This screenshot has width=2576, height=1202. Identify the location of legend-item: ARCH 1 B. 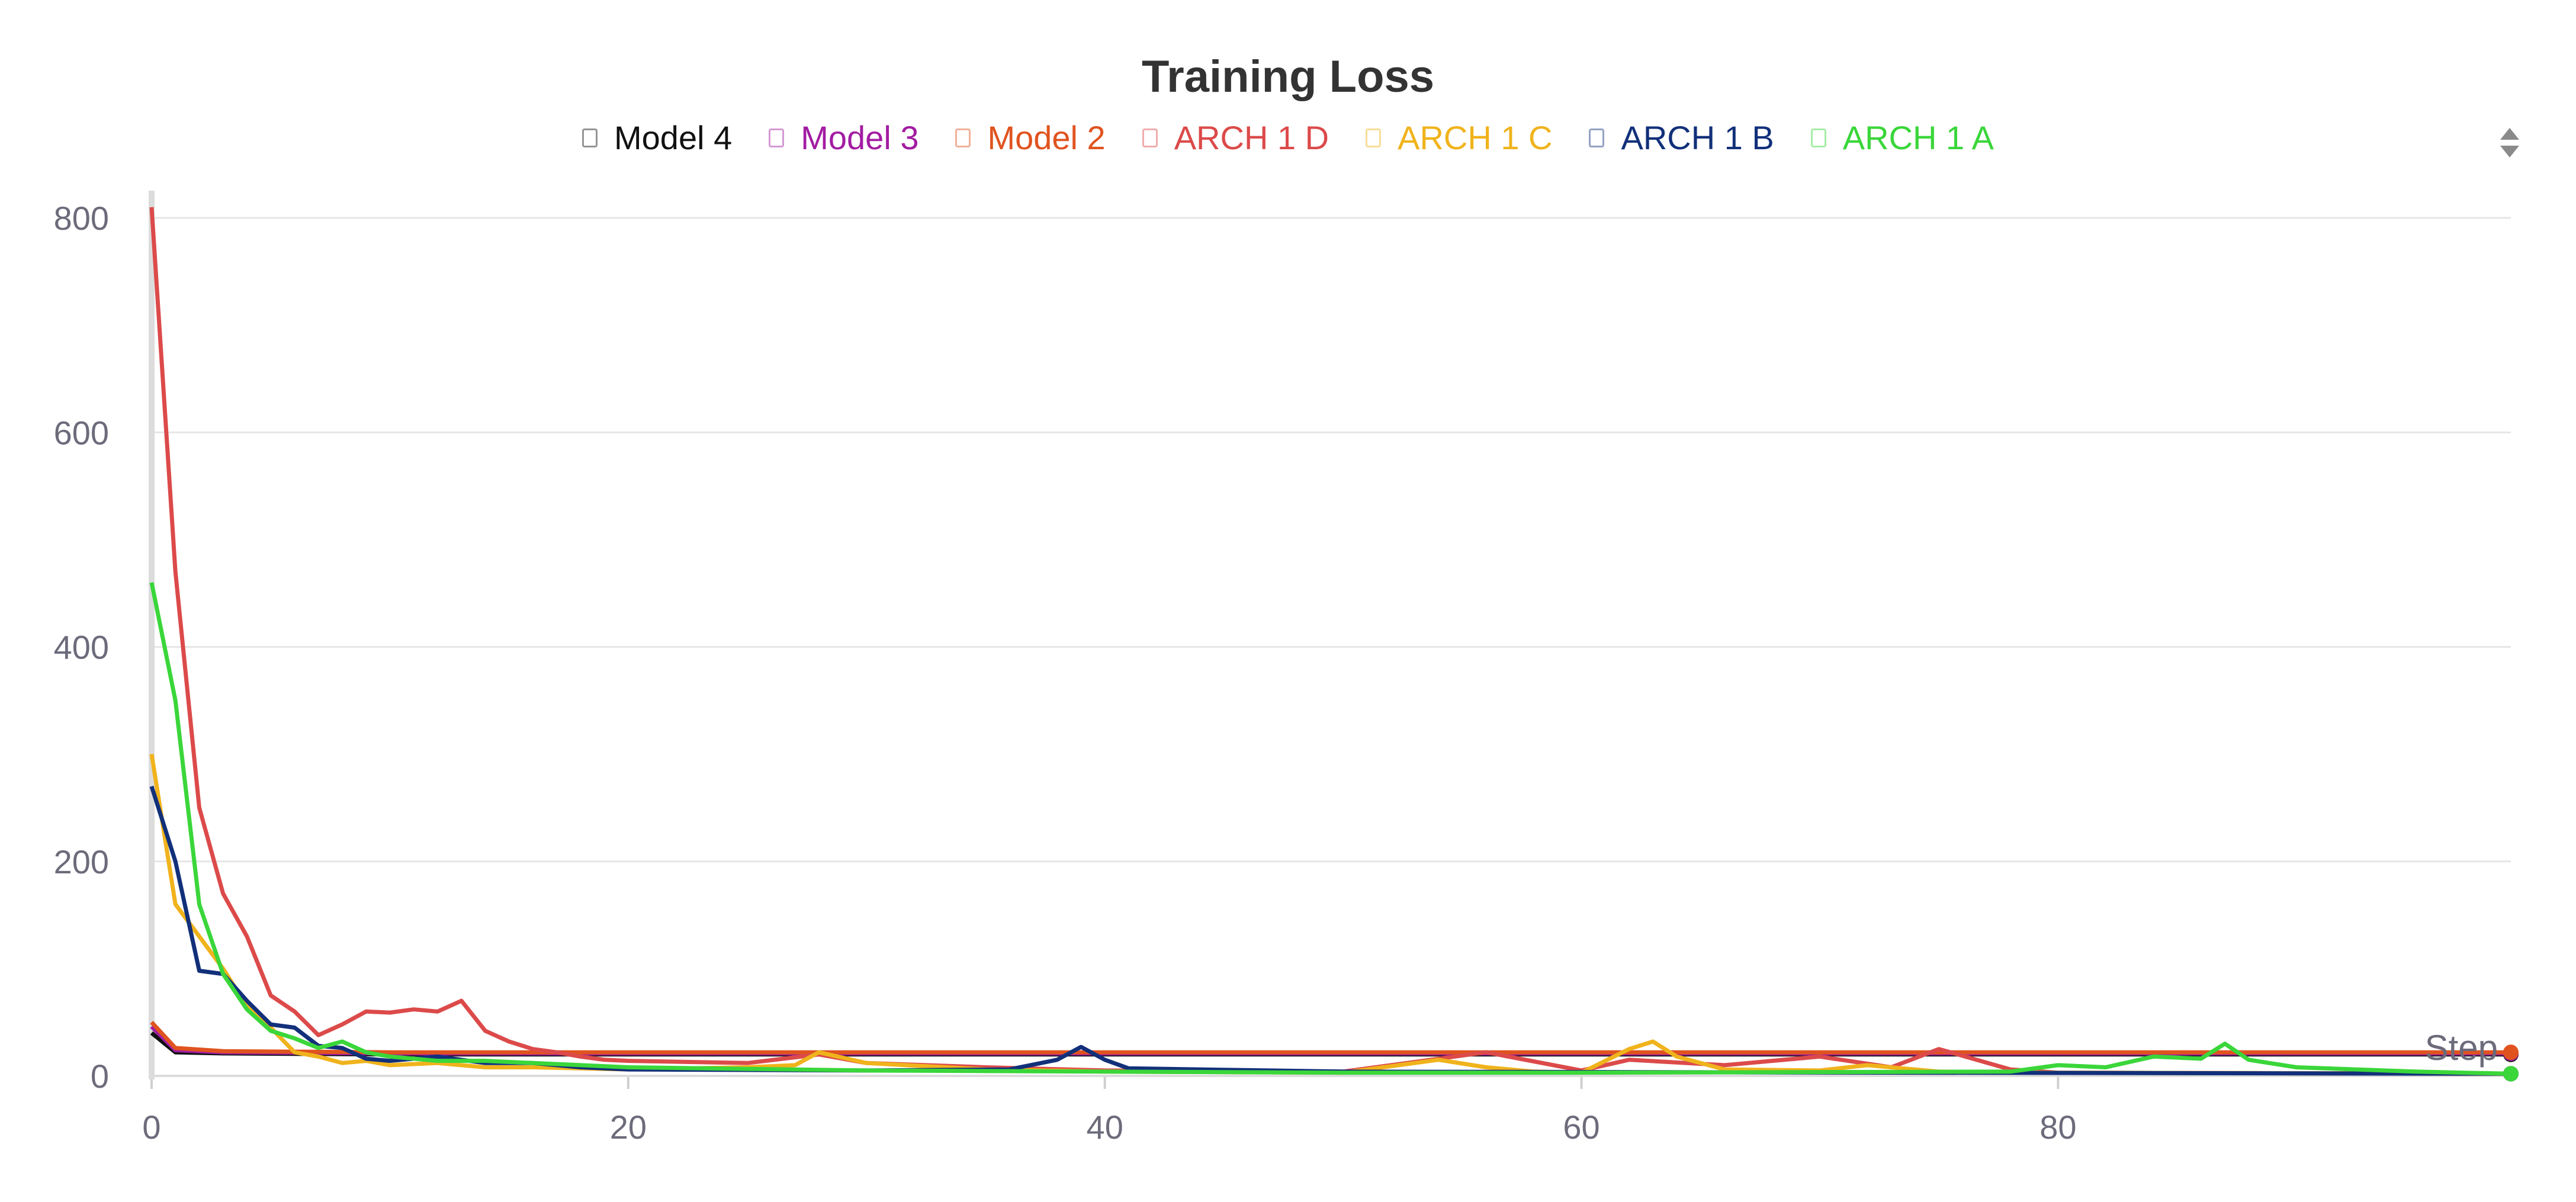
(1681, 137).